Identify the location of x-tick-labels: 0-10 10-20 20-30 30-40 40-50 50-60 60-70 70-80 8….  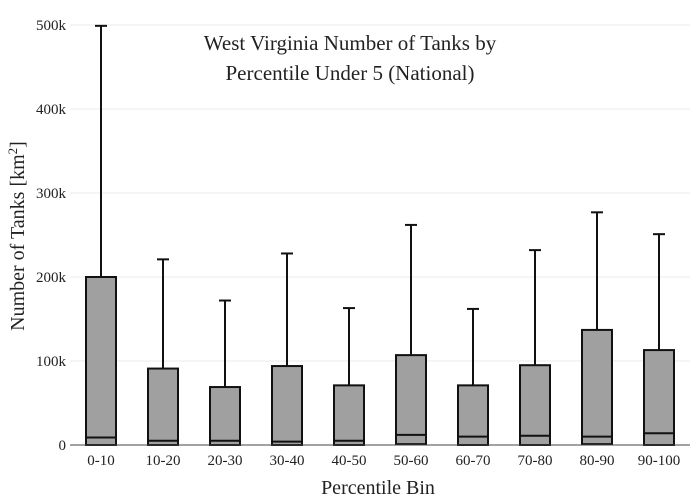
(383, 461).